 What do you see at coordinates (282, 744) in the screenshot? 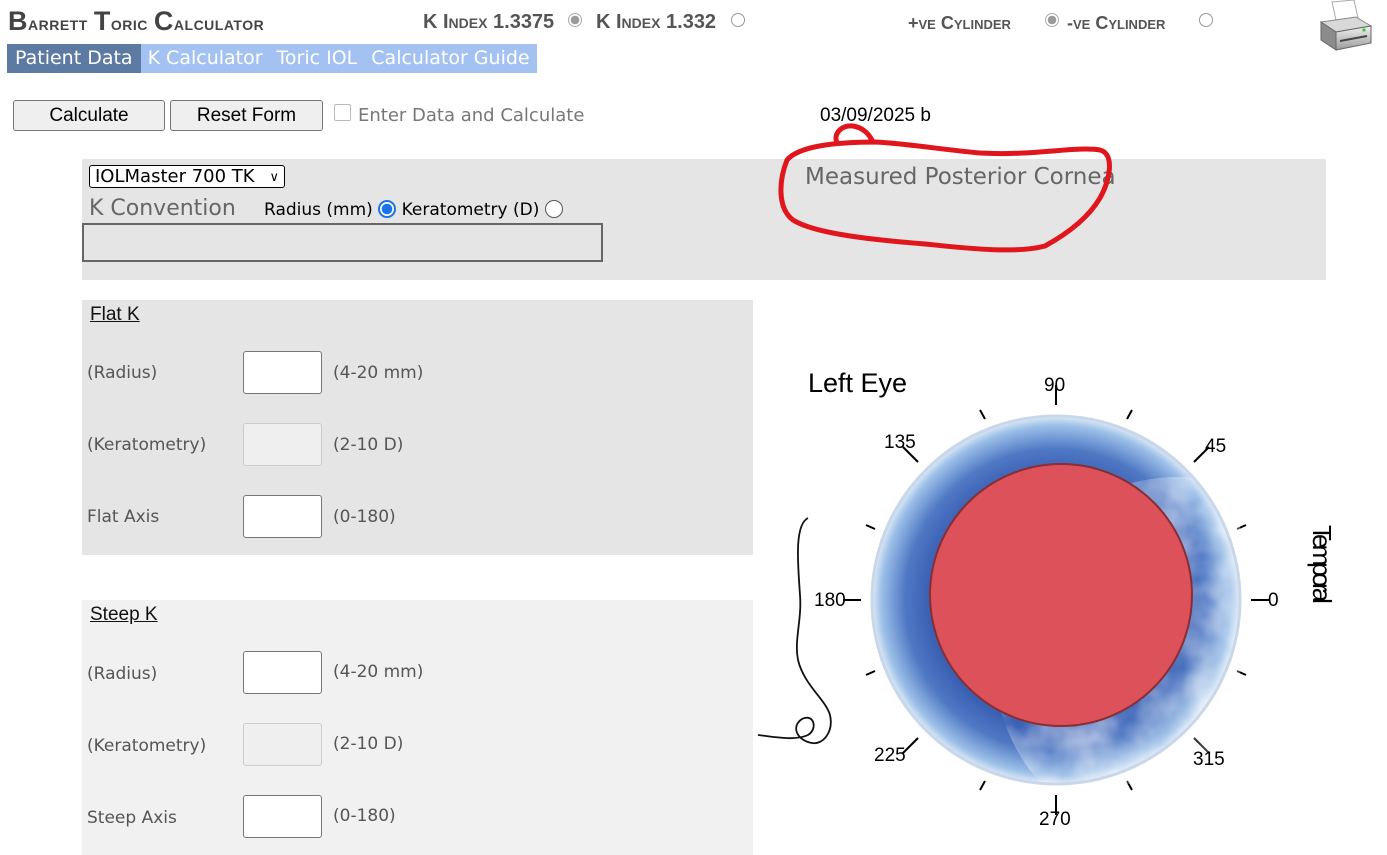
I see `steep-keratometry-input` at bounding box center [282, 744].